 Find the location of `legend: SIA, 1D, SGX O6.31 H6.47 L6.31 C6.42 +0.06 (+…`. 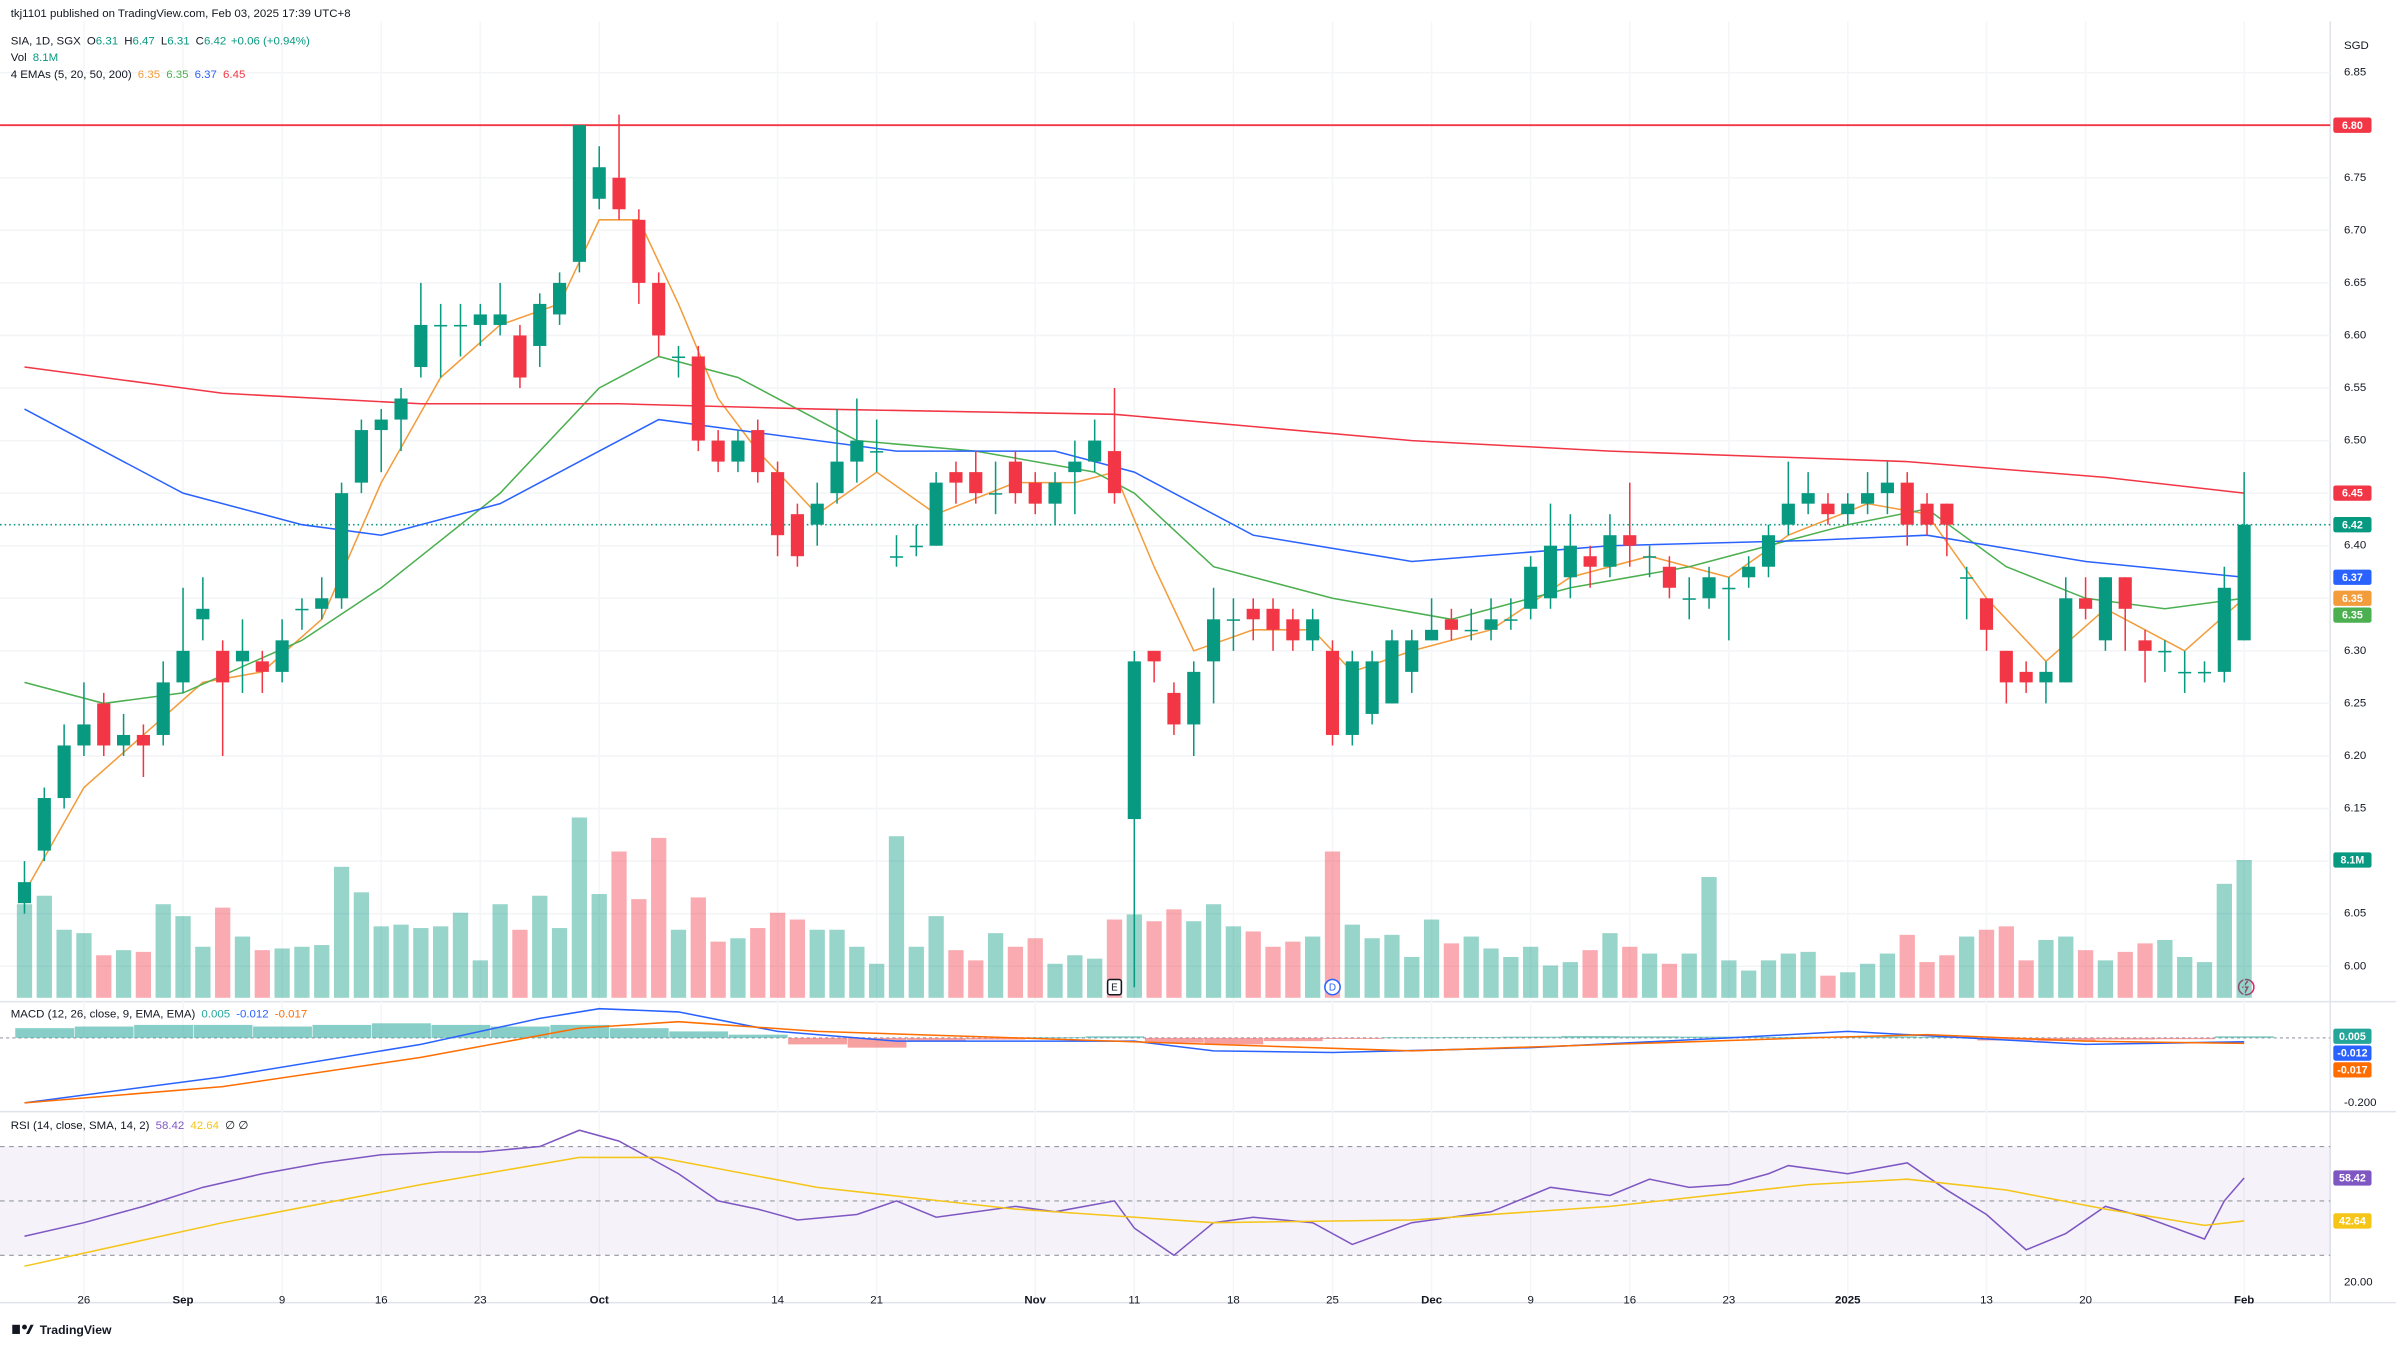

legend: SIA, 1D, SGX O6.31 H6.47 L6.31 C6.42 +0.06 (+… is located at coordinates (160, 41).